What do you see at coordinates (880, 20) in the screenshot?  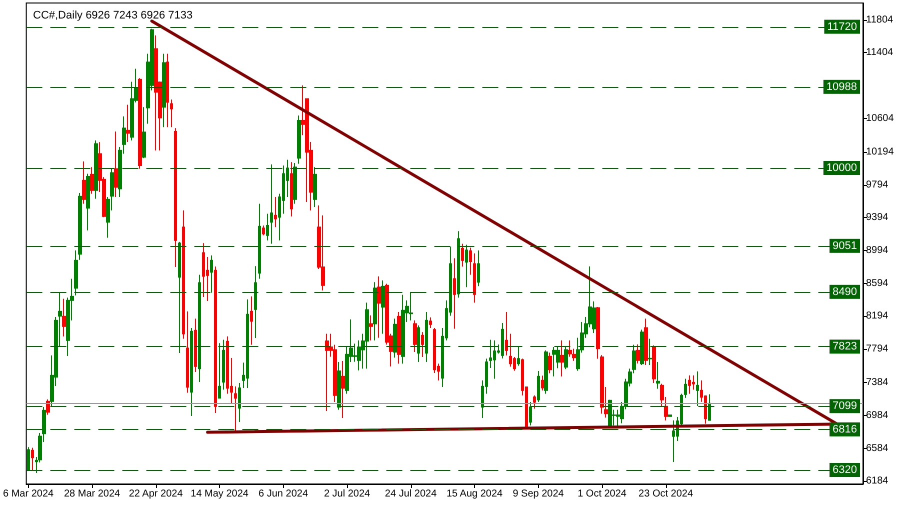 I see `y-tick-label: 11804` at bounding box center [880, 20].